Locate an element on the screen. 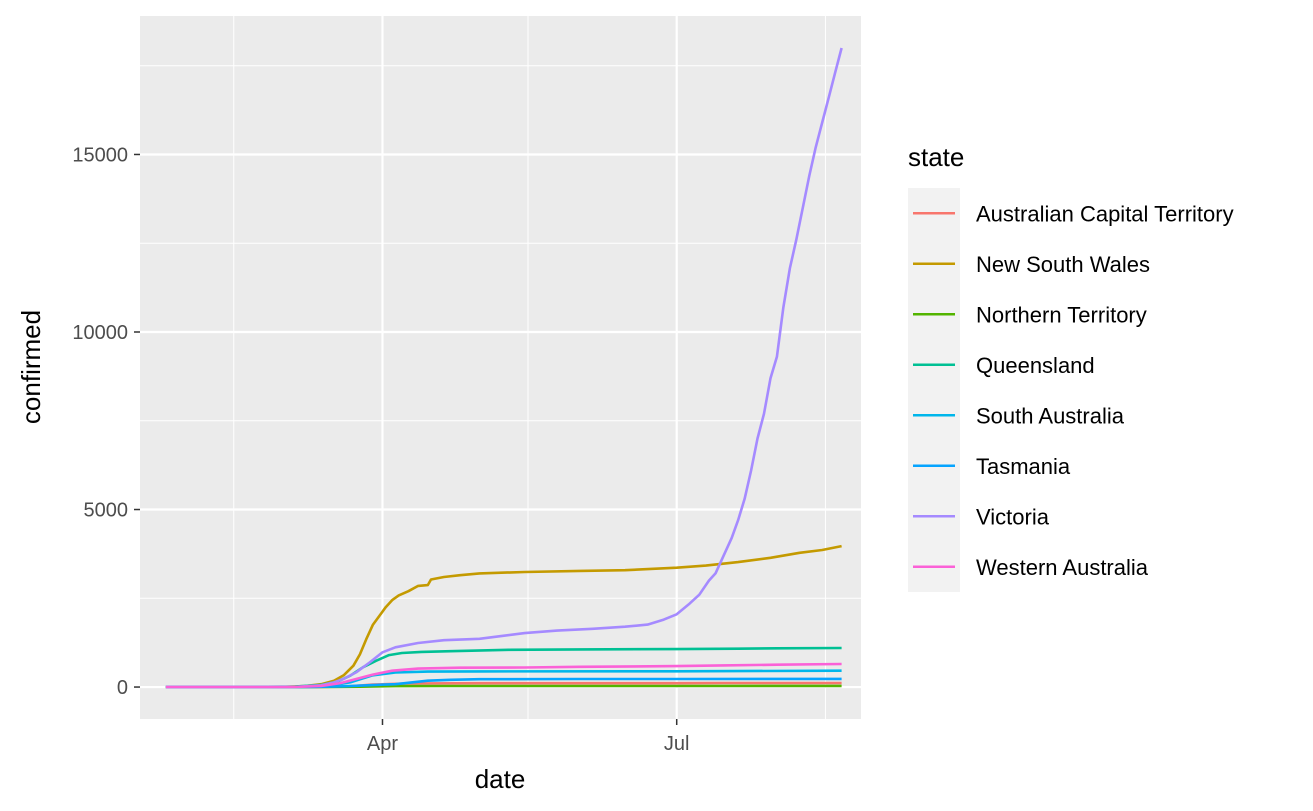 The height and width of the screenshot is (811, 1313). x-axis-title: date is located at coordinates (500, 779).